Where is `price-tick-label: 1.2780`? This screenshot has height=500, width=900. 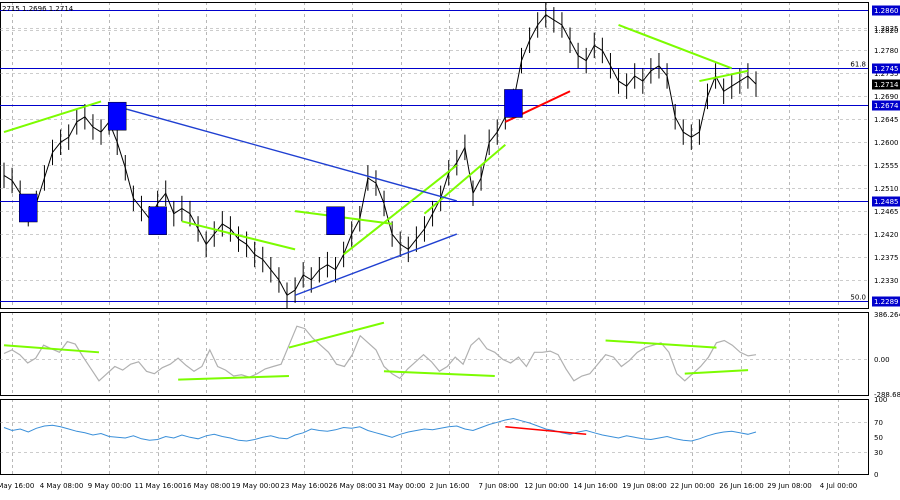 price-tick-label: 1.2780 is located at coordinates (886, 51).